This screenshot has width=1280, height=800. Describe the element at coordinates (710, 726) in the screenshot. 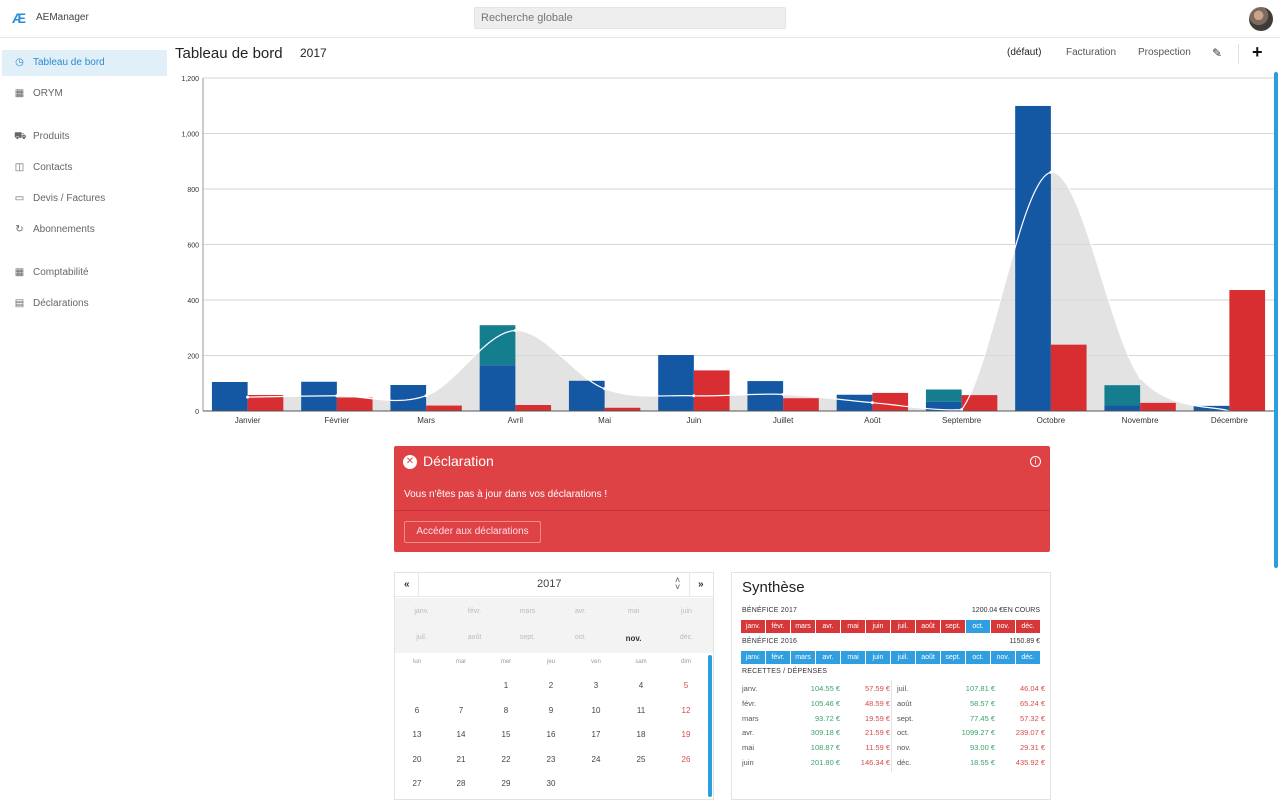

I see `calendar-scrollbar` at that location.